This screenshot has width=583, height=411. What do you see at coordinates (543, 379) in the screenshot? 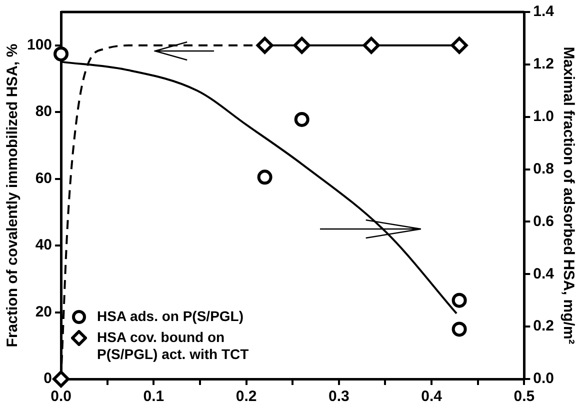
I see `y2-tick-label: 0.0` at bounding box center [543, 379].